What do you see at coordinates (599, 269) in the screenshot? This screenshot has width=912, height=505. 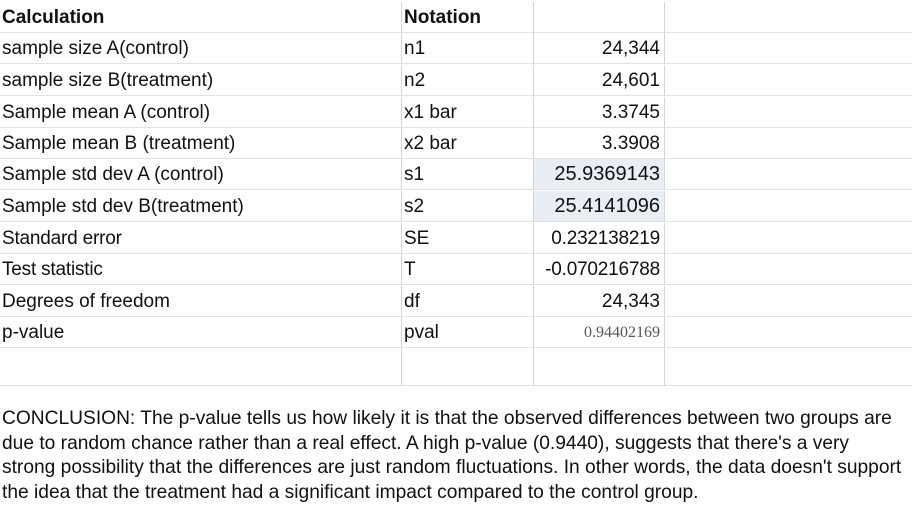 I see `value-cell: -0.070216788` at bounding box center [599, 269].